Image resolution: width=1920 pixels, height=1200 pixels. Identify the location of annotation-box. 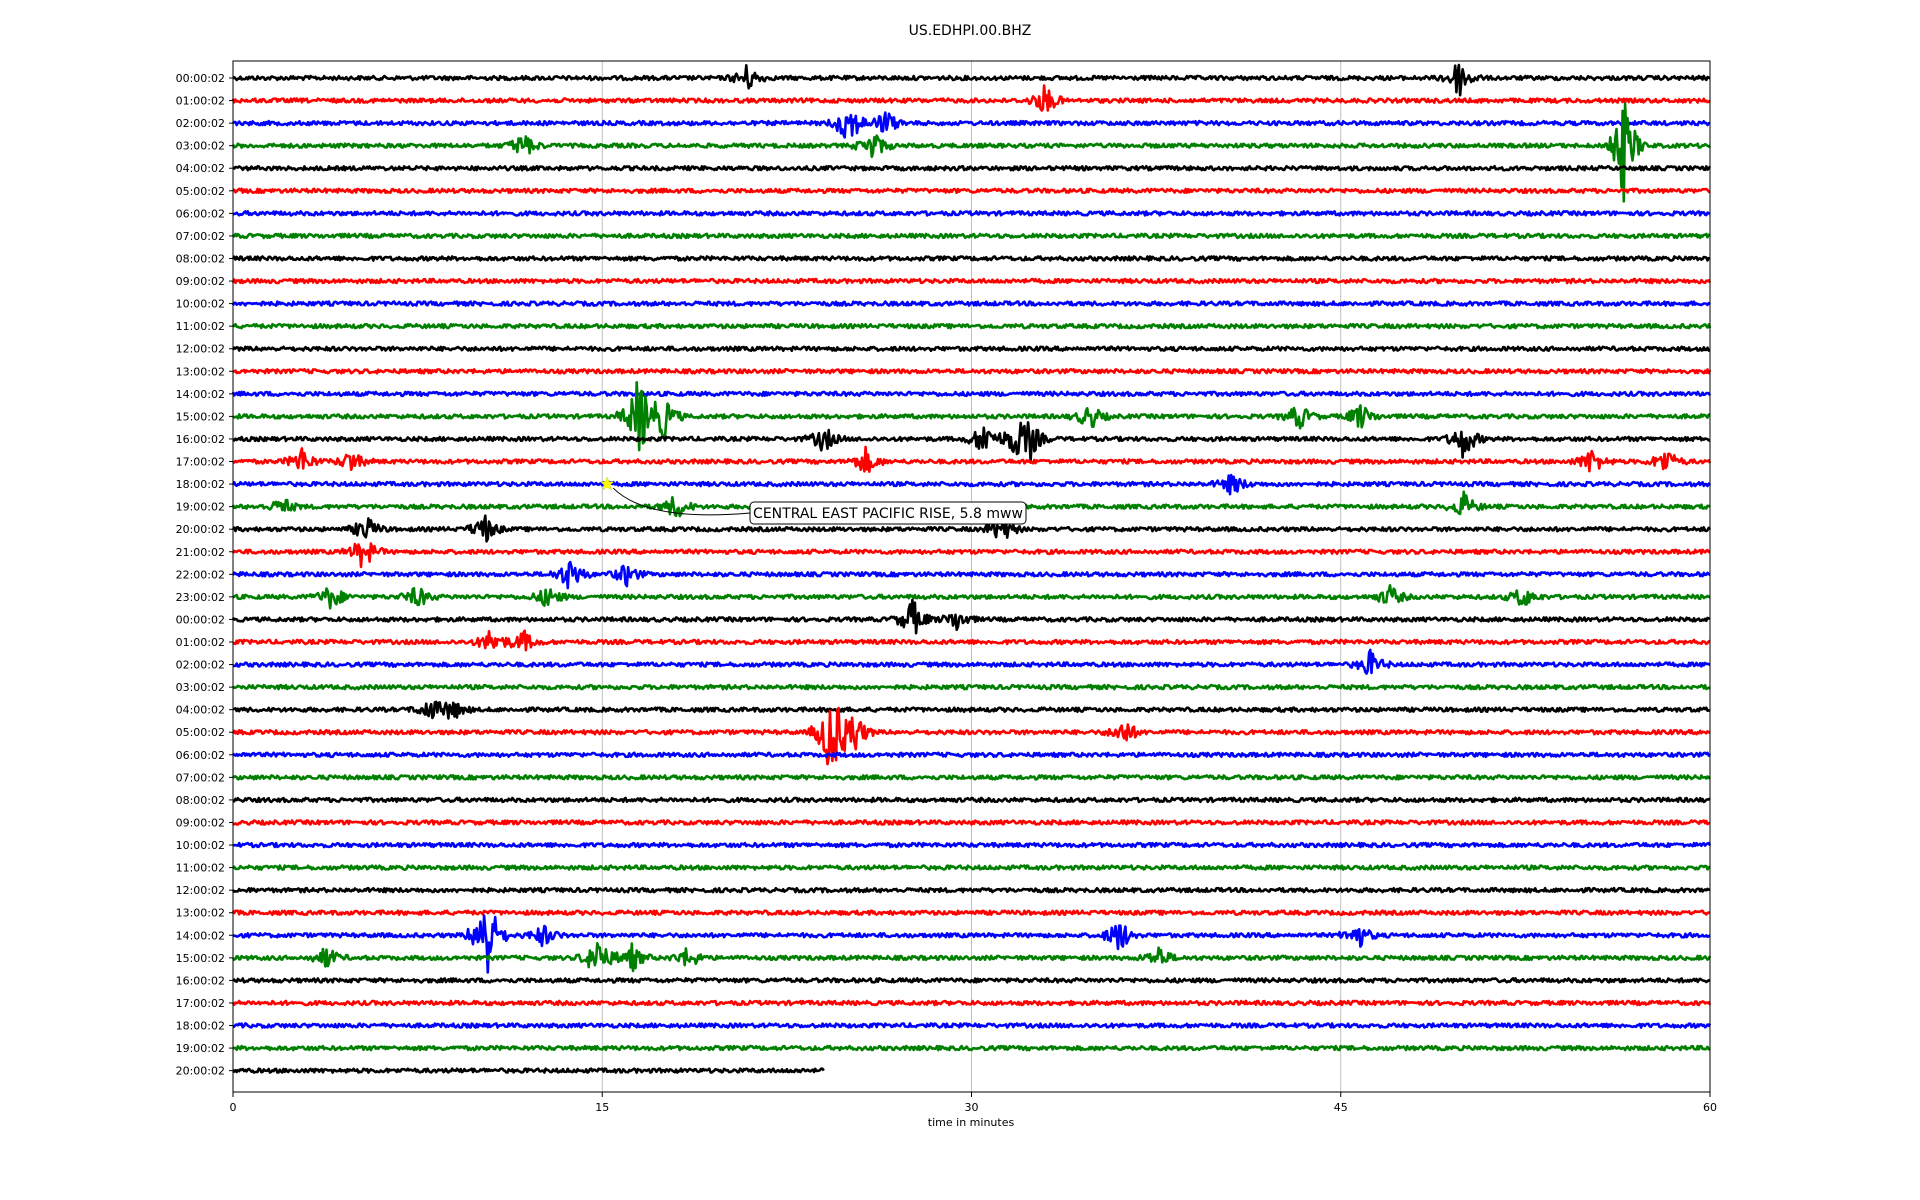
(888, 513).